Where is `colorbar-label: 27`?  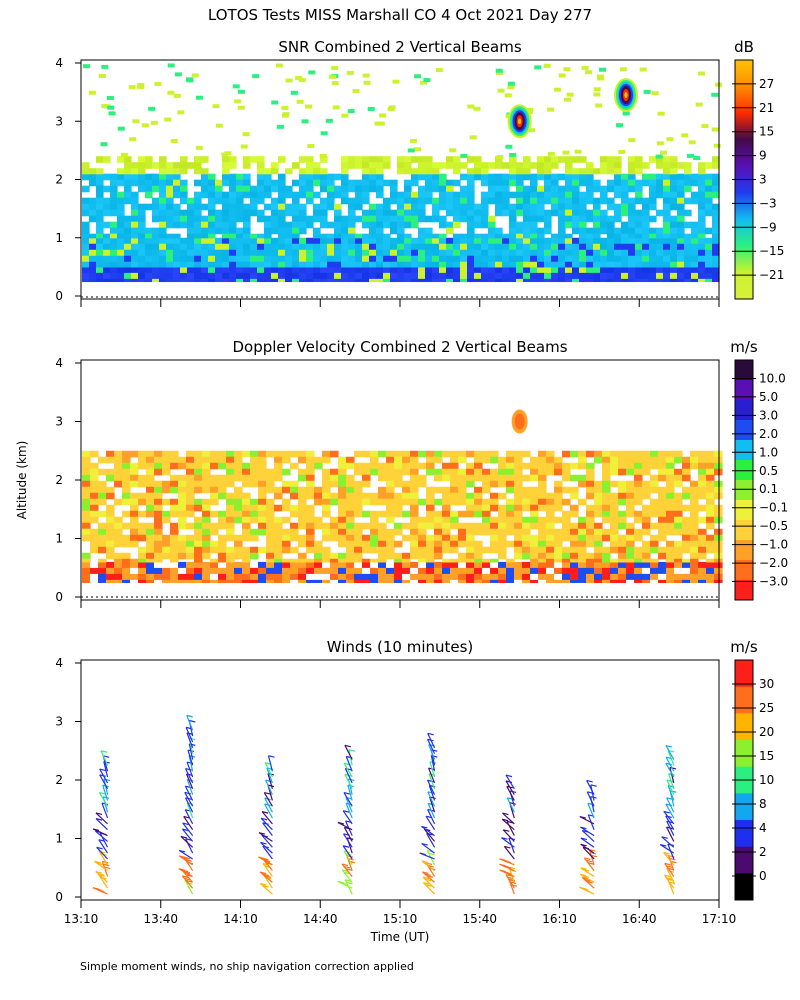
colorbar-label: 27 is located at coordinates (766, 84).